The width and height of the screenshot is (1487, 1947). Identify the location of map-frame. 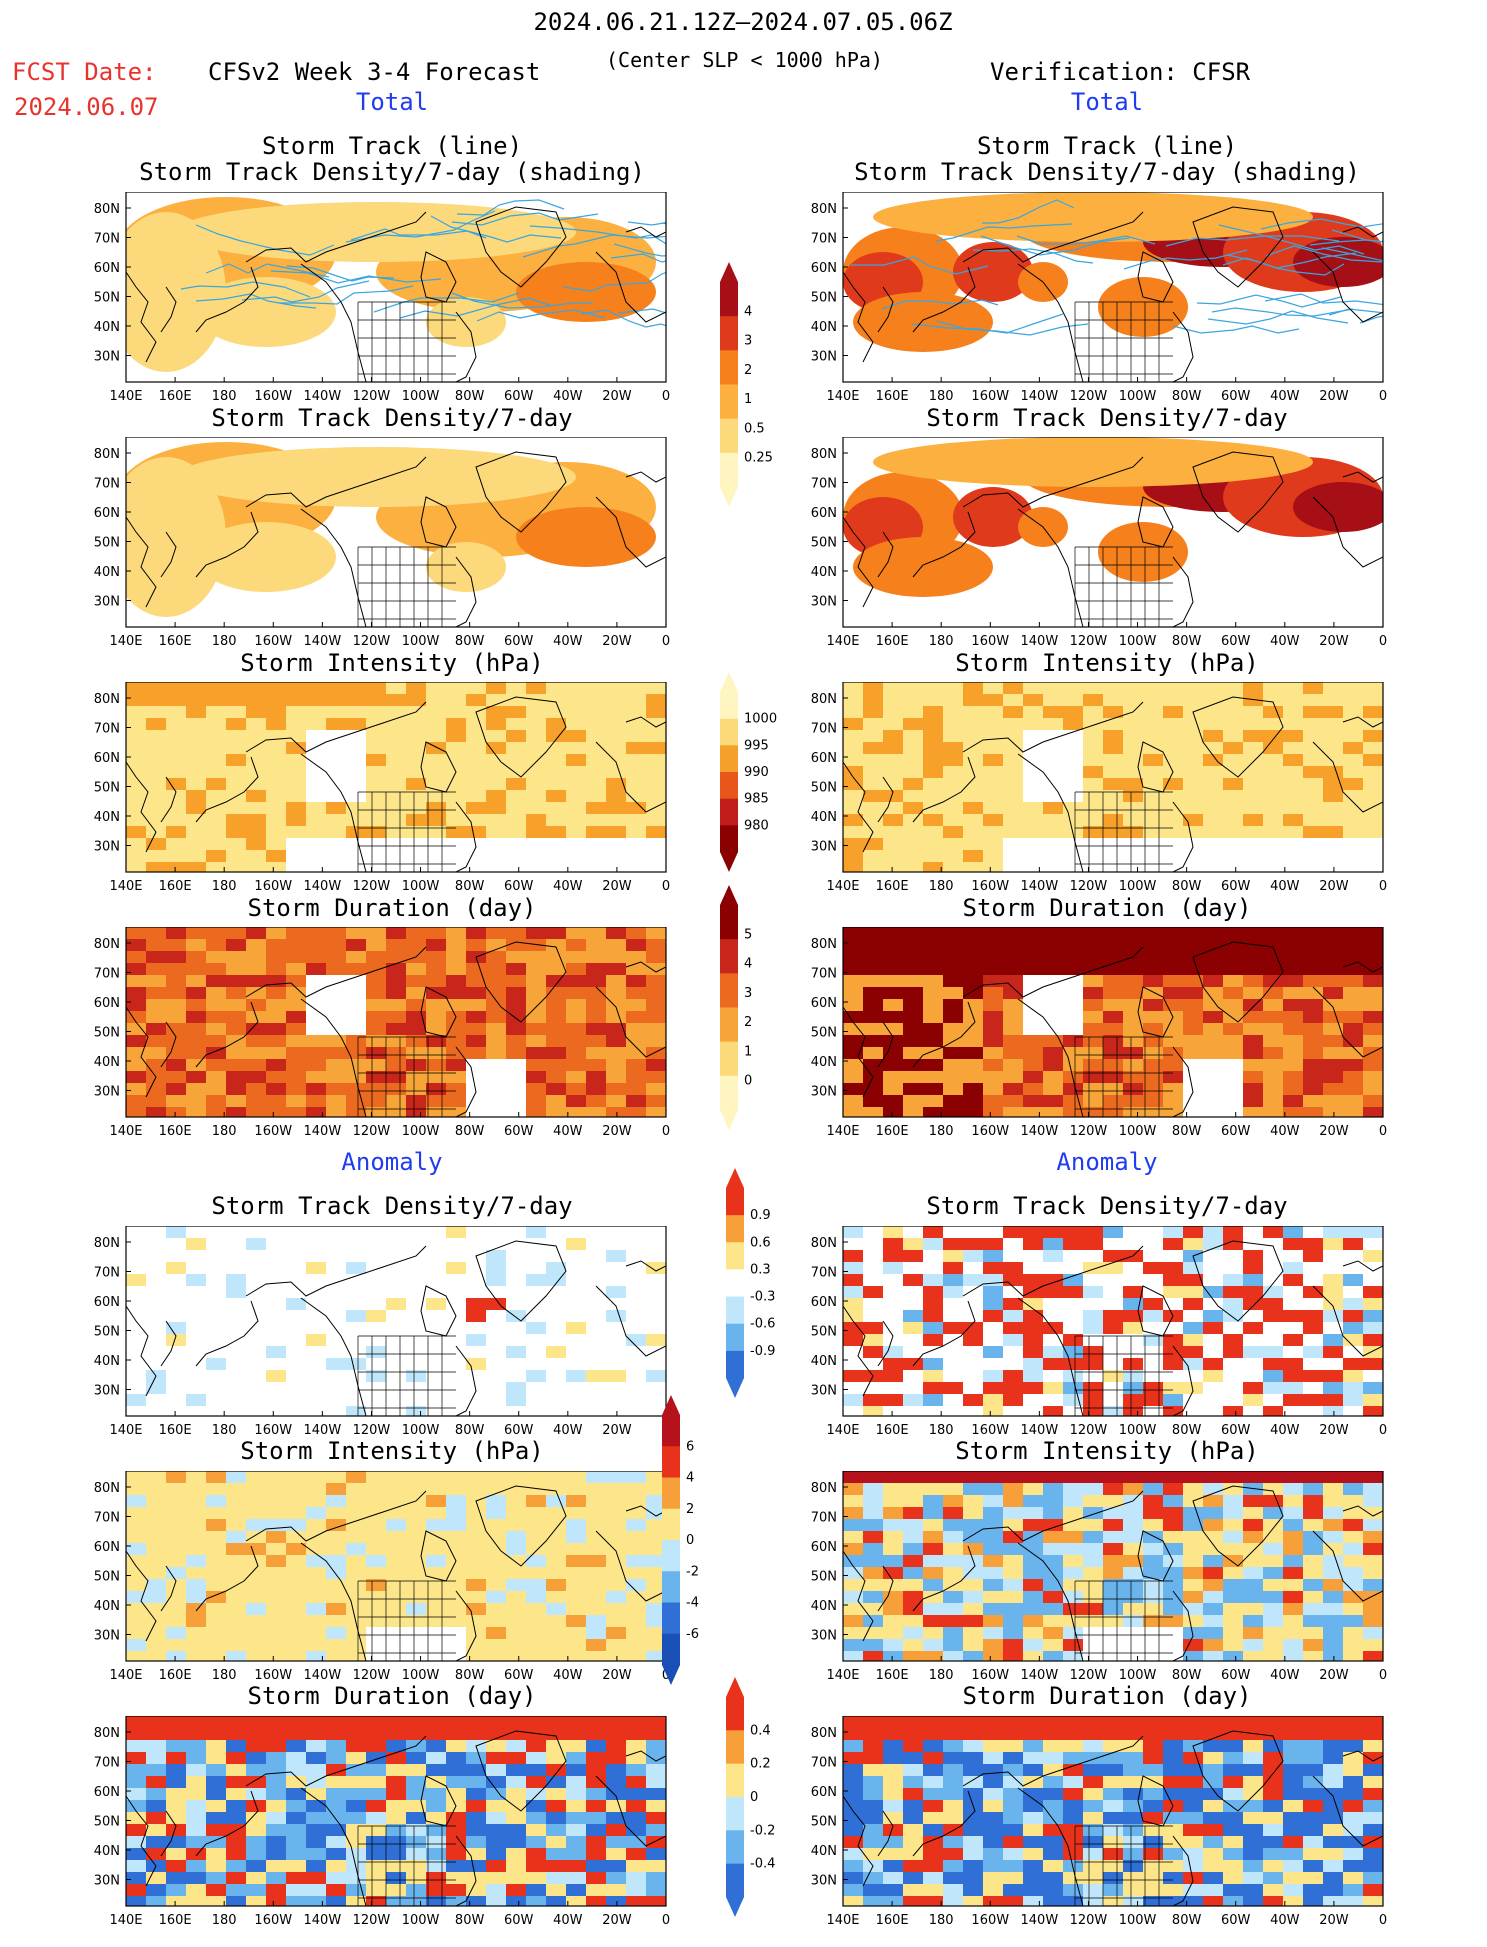
(1113, 1321).